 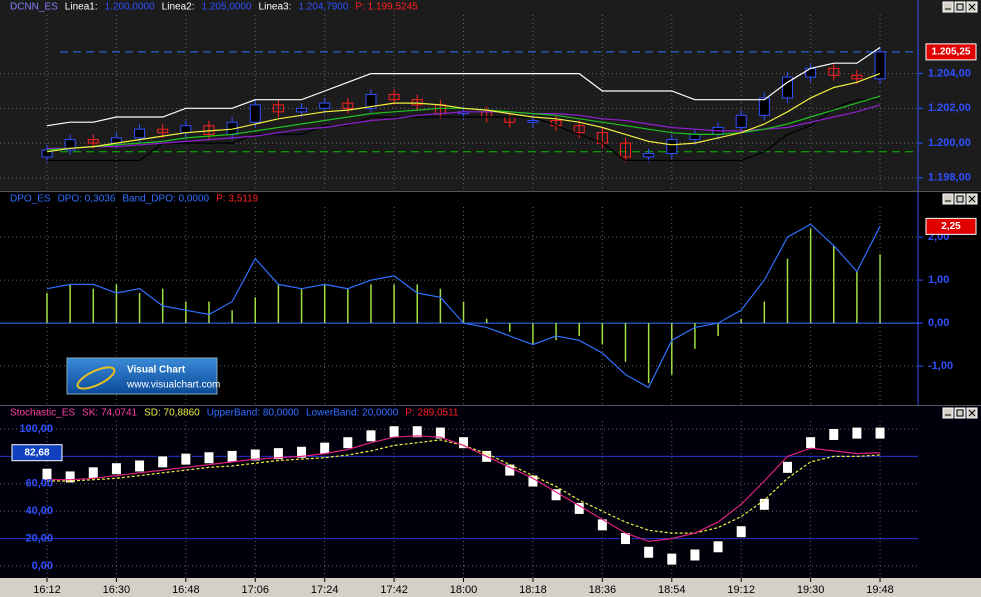 What do you see at coordinates (949, 143) in the screenshot?
I see `y-tick-label: 1.200,00` at bounding box center [949, 143].